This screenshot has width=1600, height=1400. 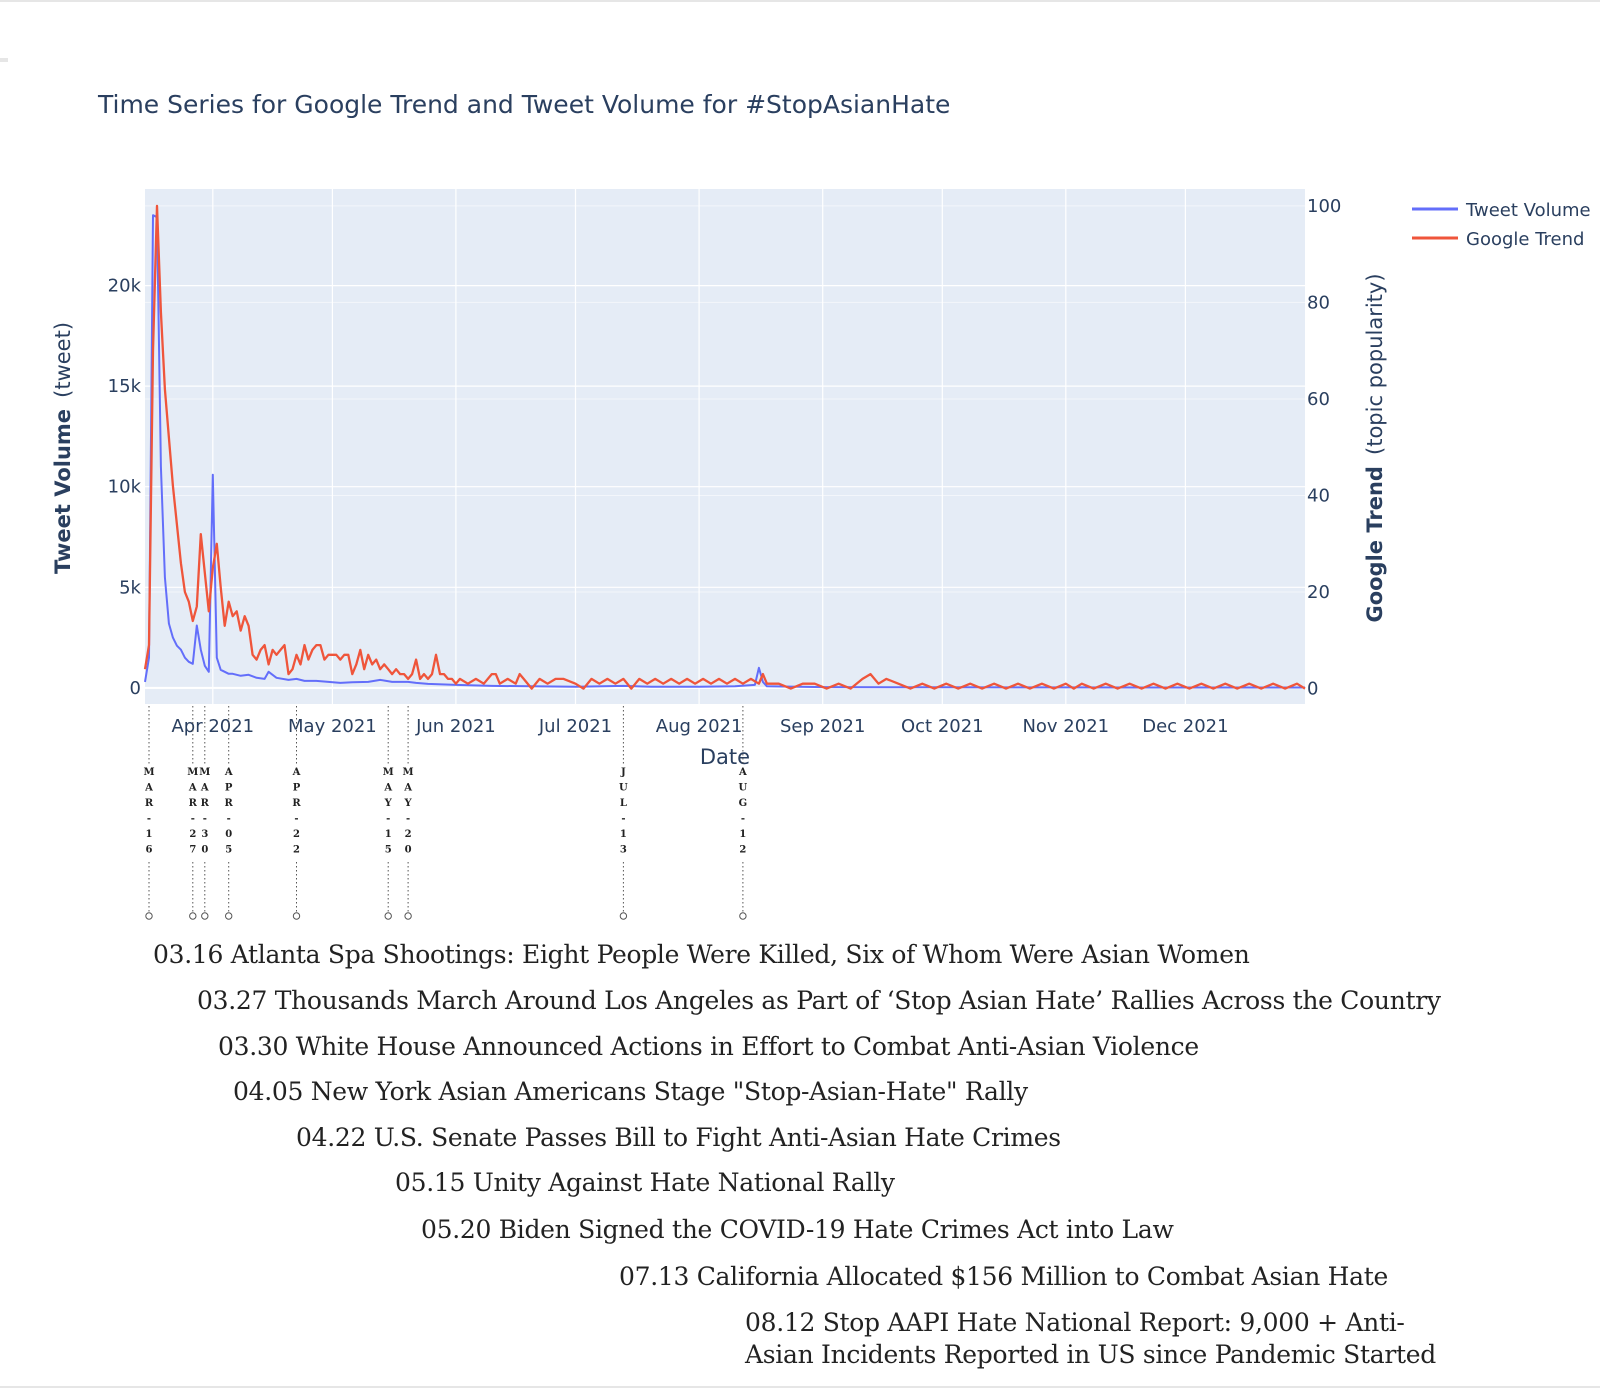 What do you see at coordinates (135, 688) in the screenshot?
I see `y-left-tick-label: 0` at bounding box center [135, 688].